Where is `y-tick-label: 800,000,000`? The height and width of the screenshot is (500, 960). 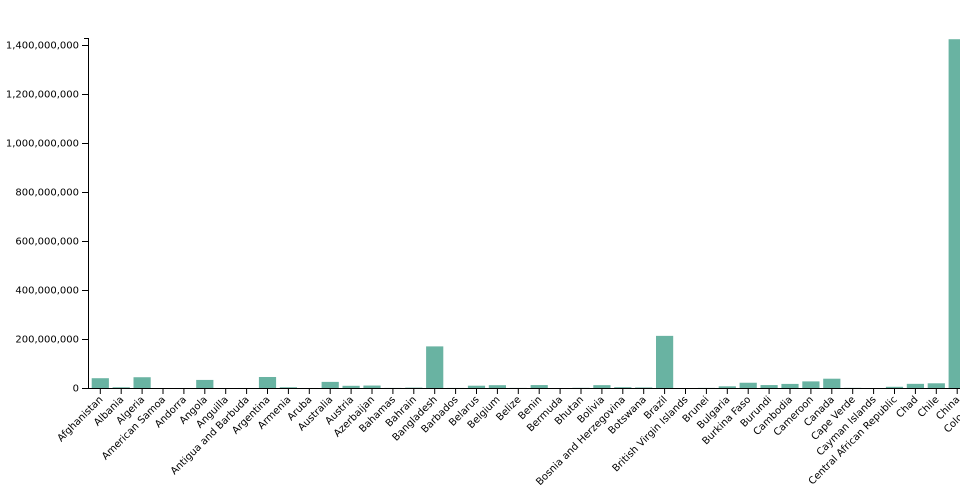 y-tick-label: 800,000,000 is located at coordinates (47, 193).